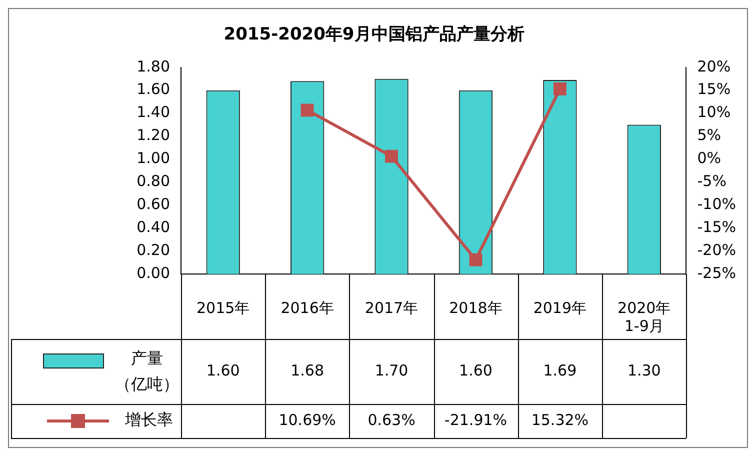 The height and width of the screenshot is (456, 756). Describe the element at coordinates (307, 370) in the screenshot. I see `data-label: 1.68` at that location.